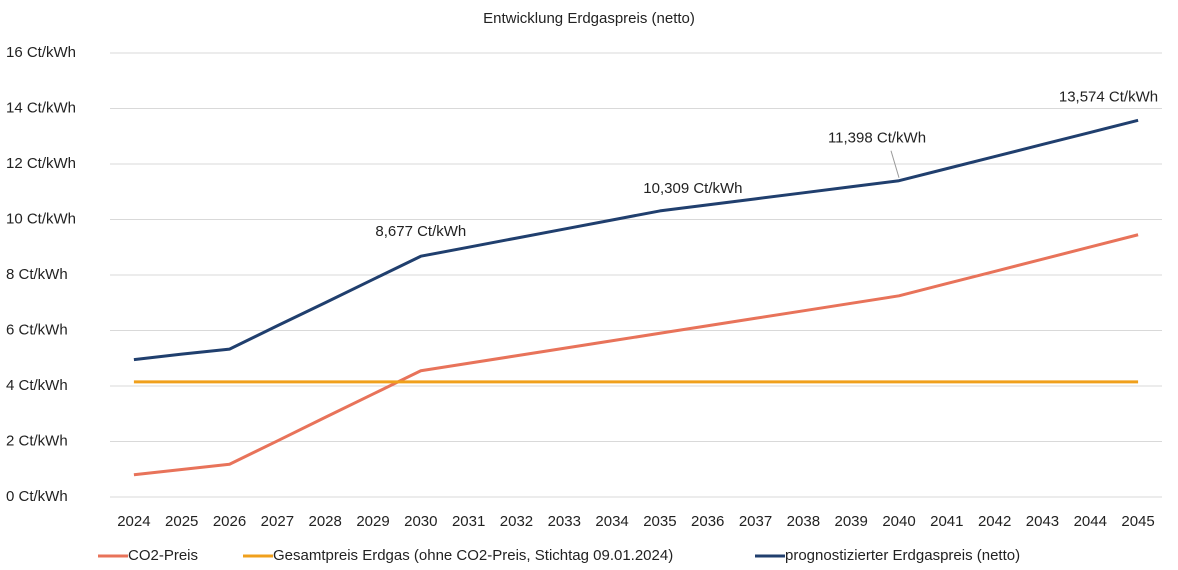  What do you see at coordinates (692, 188) in the screenshot?
I see `data-label: 10,309 Ct/kWh` at bounding box center [692, 188].